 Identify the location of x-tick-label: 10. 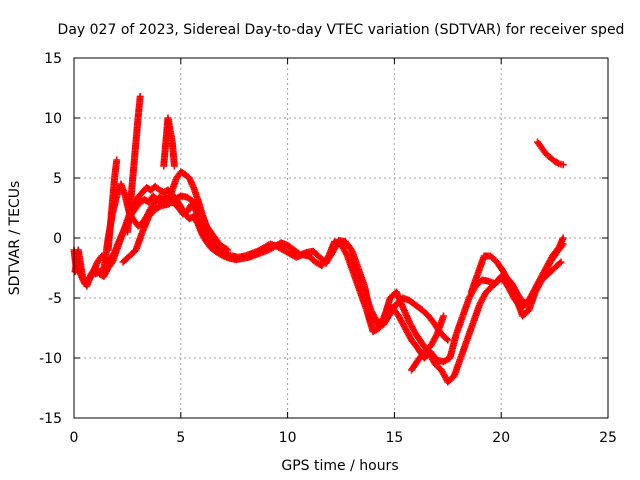
(288, 438).